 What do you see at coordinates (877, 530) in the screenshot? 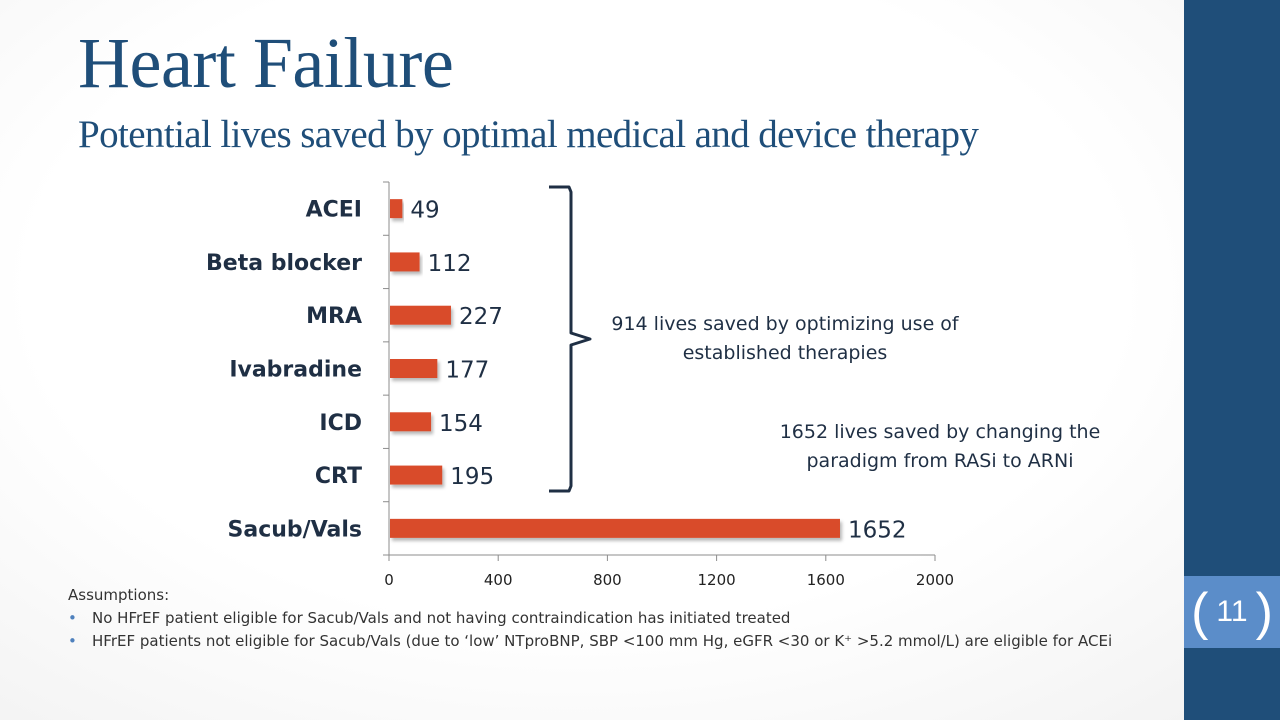
I see `data-label: 1652` at bounding box center [877, 530].